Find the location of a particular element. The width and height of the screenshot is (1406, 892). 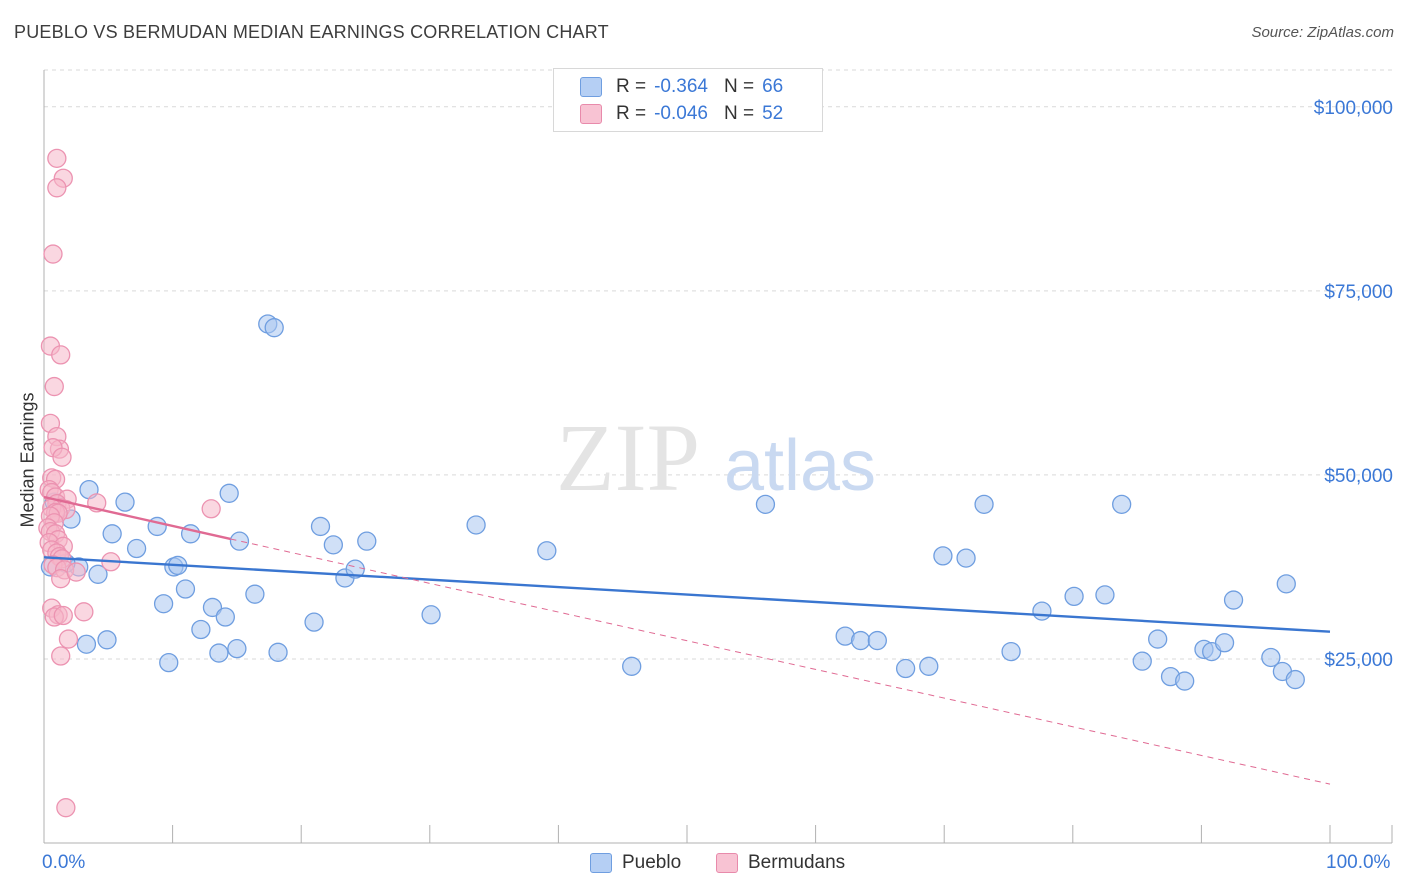

watermark-atlas: atlas is located at coordinates (800, 466).